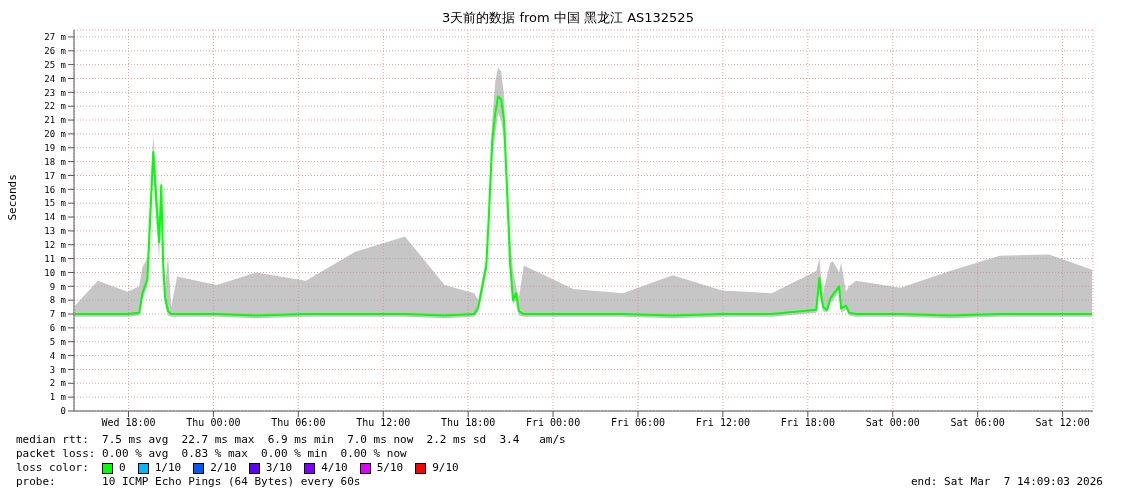 This screenshot has height=494, width=1121. I want to click on x-tick-label: Wed 18:00, so click(128, 423).